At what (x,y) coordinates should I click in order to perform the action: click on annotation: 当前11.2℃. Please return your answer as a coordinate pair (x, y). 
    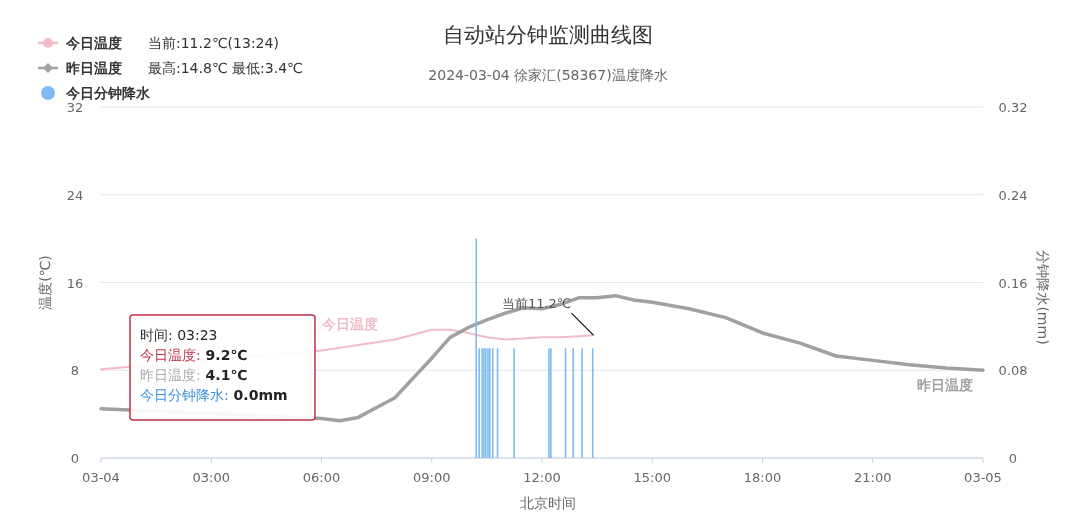
    Looking at the image, I should click on (536, 304).